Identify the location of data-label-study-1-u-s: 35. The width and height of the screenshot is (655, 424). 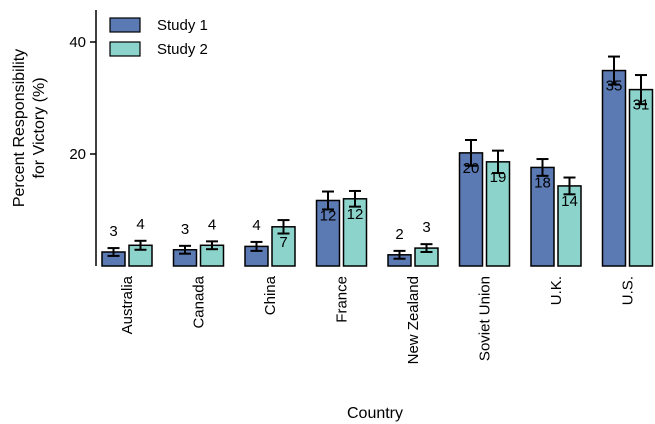
(614, 86).